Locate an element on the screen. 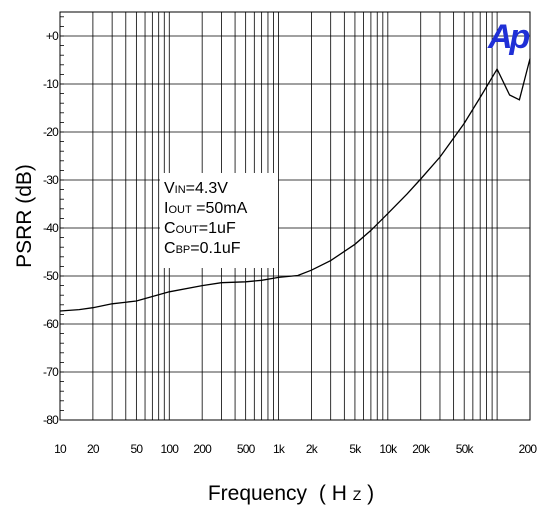 Image resolution: width=537 pixels, height=514 pixels. y-tick-labels: +0 -10 -20 -30 -40 -50 -60 -70 -80 is located at coordinates (51, 228).